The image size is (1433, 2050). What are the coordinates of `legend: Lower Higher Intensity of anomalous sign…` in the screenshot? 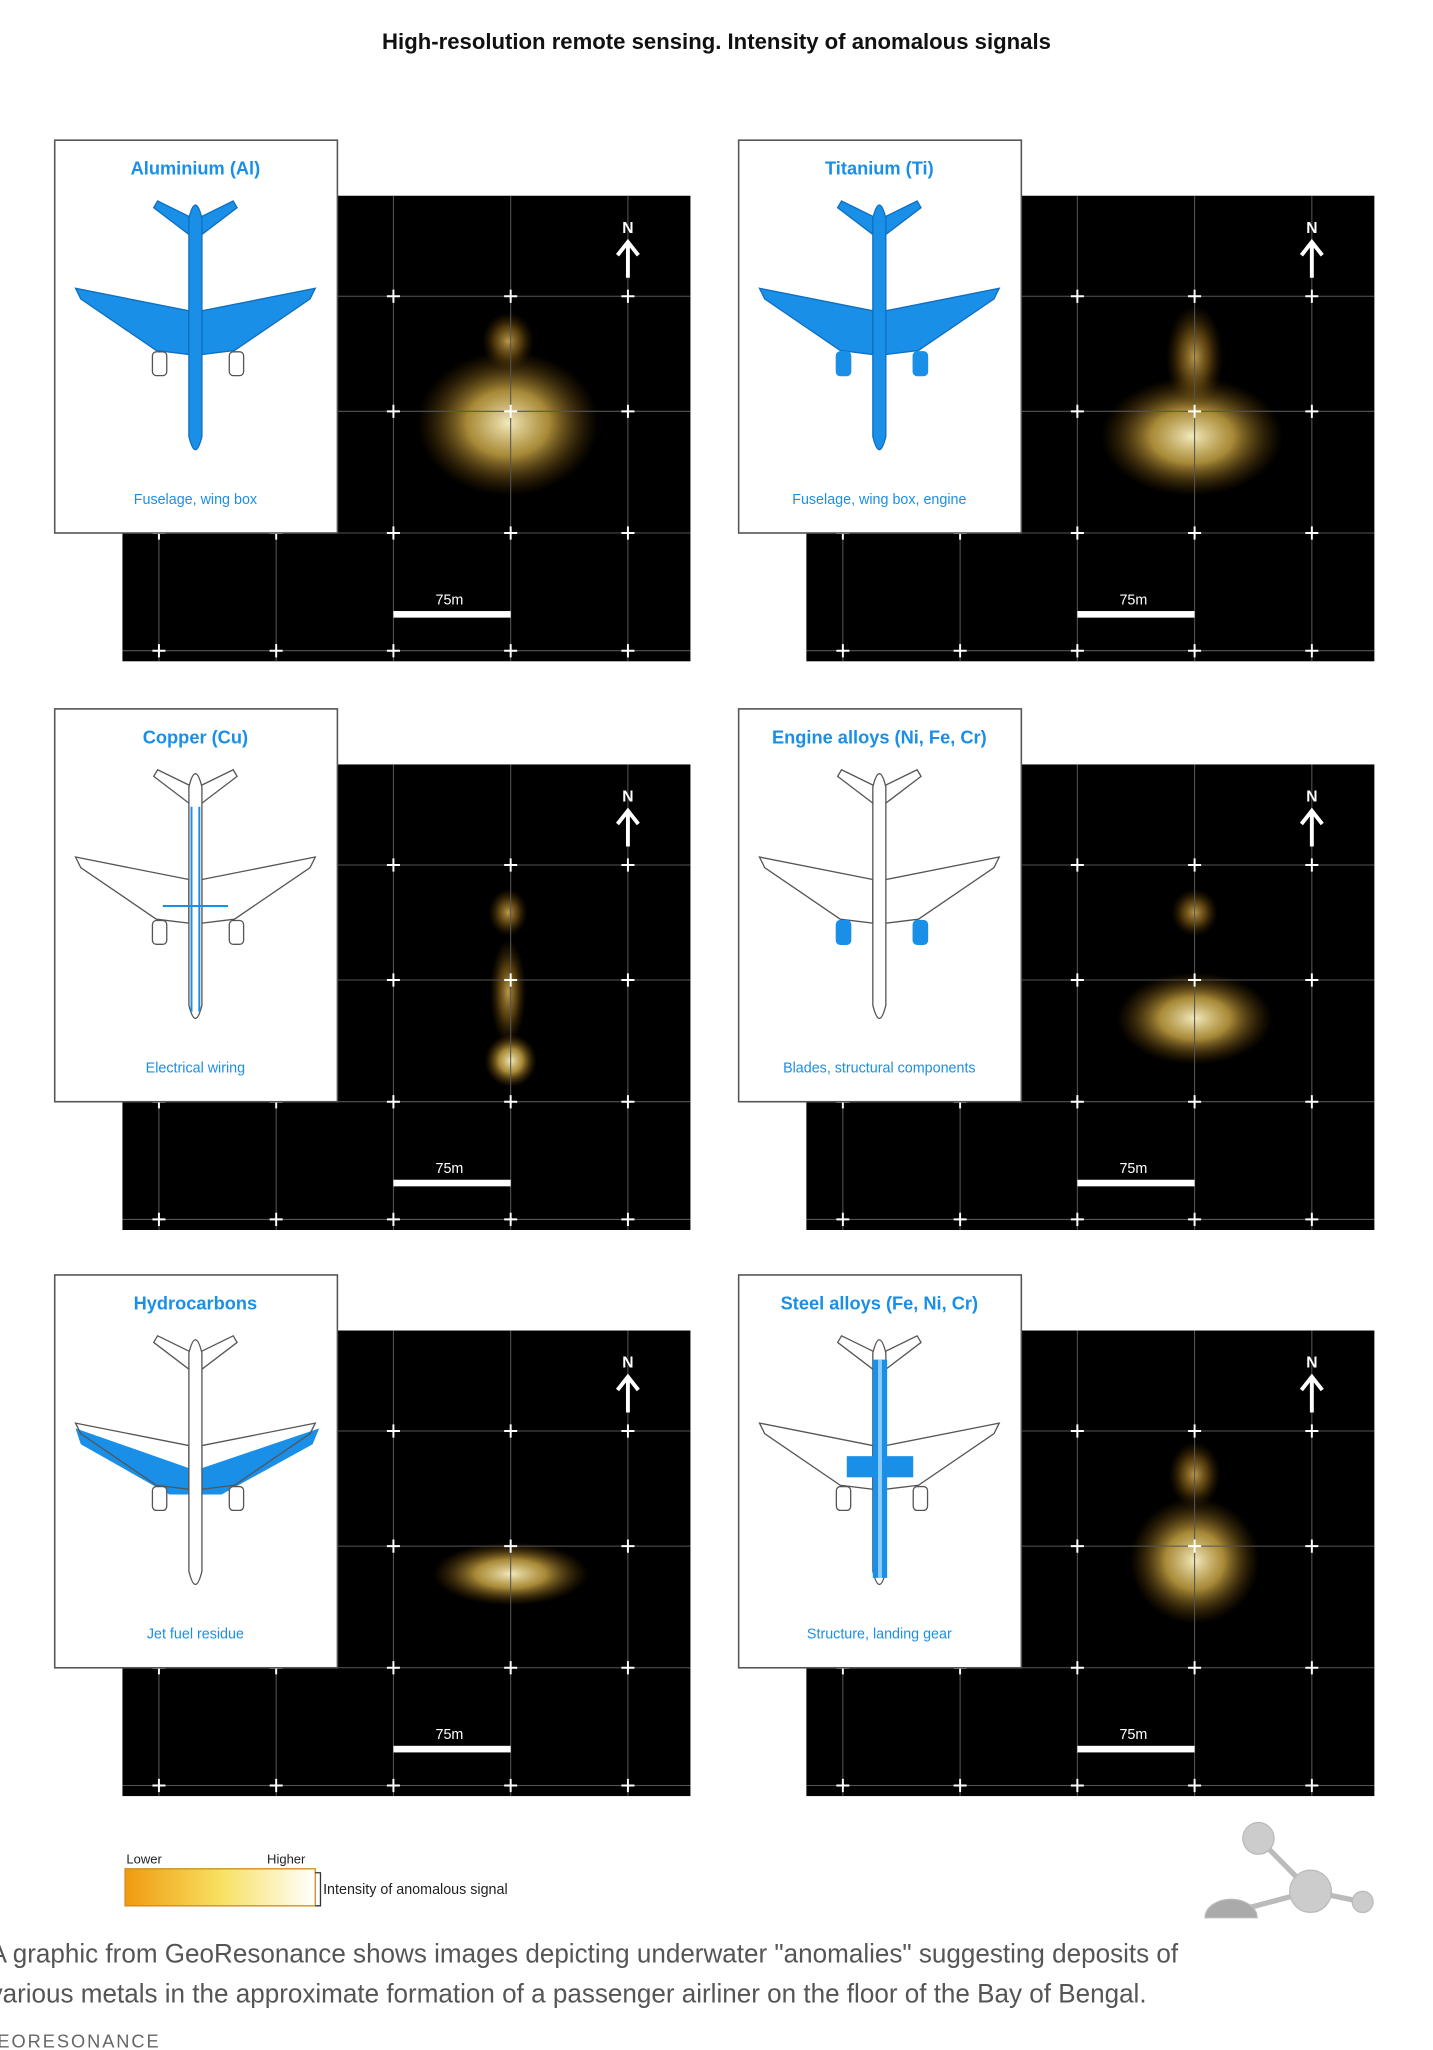 It's located at (316, 1879).